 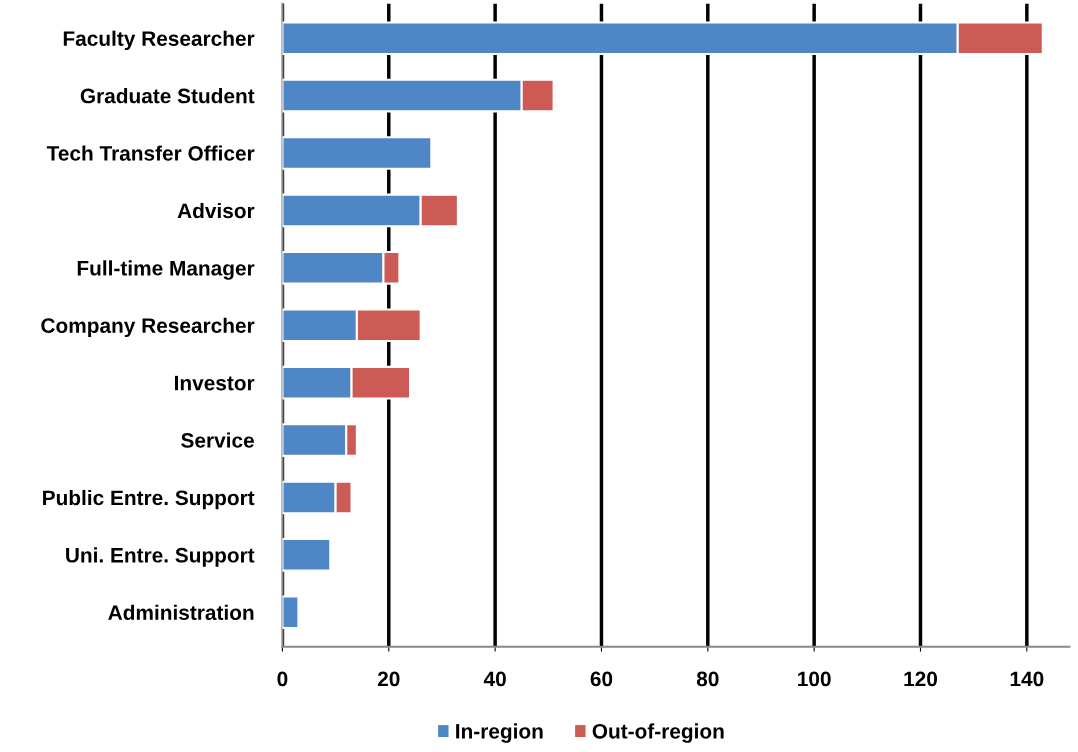 I want to click on y-tick-label: Company Researcher, so click(x=148, y=327).